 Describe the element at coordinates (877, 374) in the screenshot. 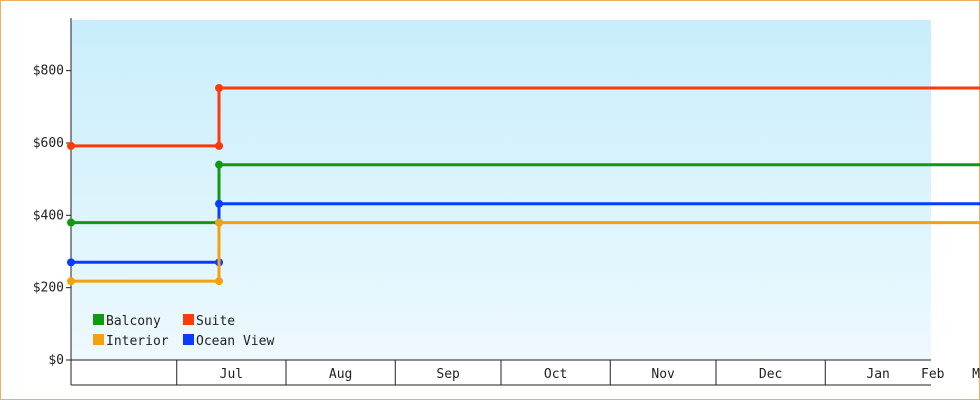

I see `x-tick-label: Jan` at that location.